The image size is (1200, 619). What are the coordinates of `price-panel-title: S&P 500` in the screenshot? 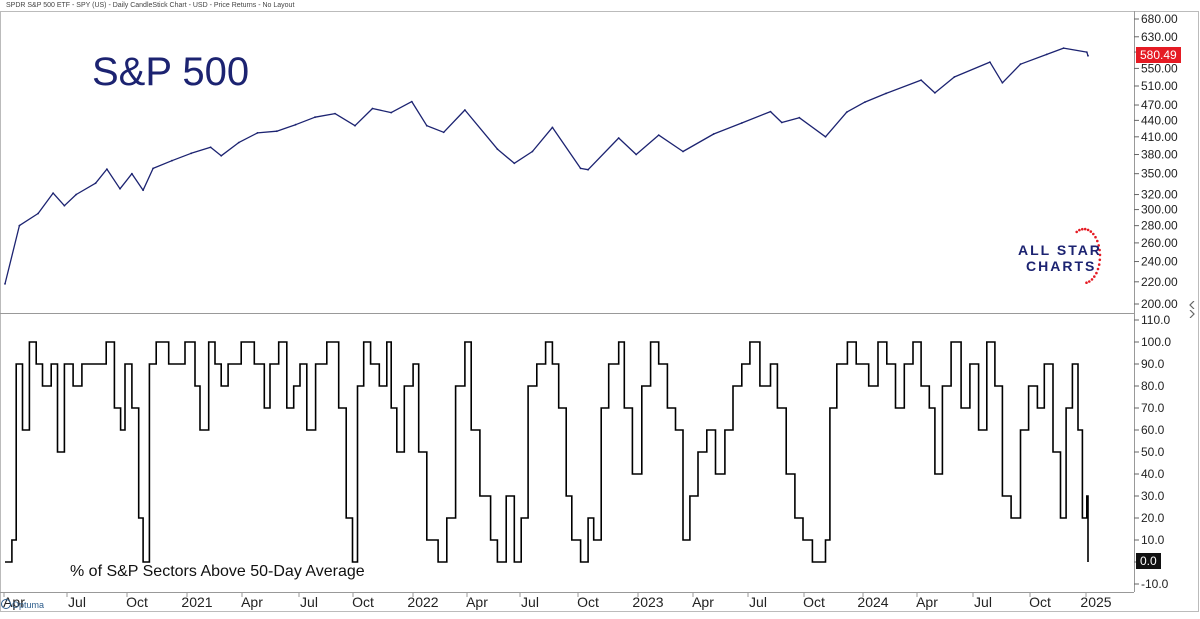 It's located at (170, 72).